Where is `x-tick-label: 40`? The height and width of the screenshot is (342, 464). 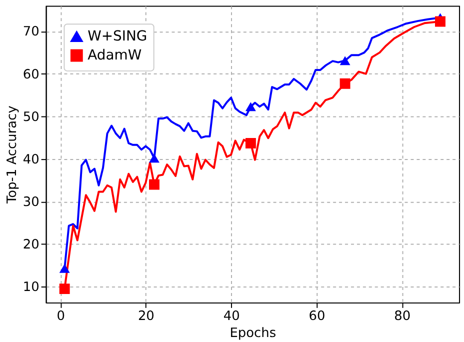 x-tick-label: 40 is located at coordinates (231, 316).